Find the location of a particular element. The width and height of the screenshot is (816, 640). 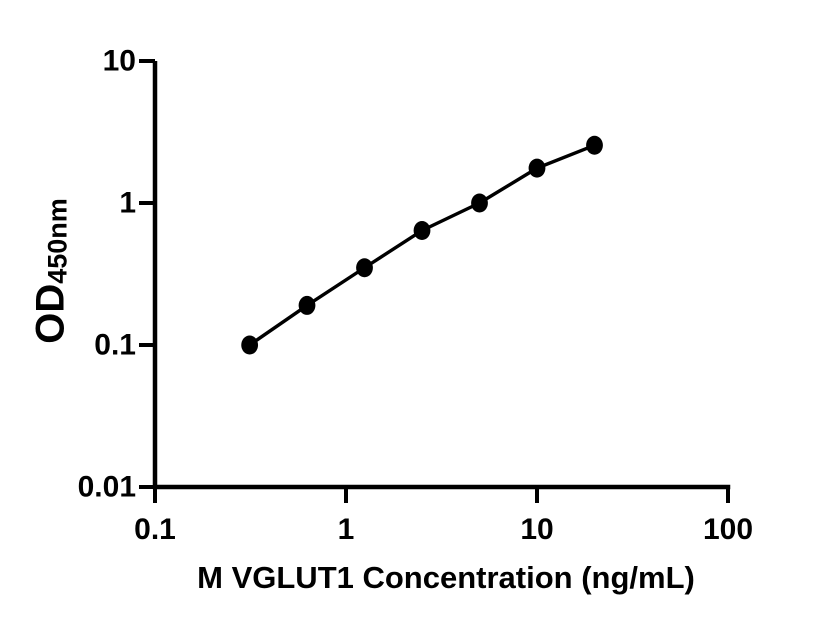

y-axis-title-subscript: 450nm is located at coordinates (57, 241).